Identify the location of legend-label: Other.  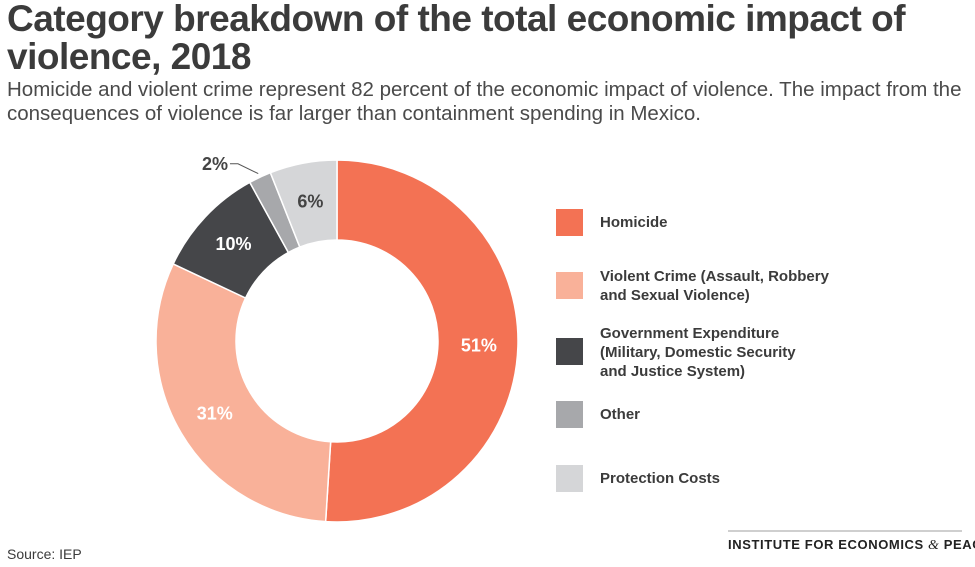
(620, 414).